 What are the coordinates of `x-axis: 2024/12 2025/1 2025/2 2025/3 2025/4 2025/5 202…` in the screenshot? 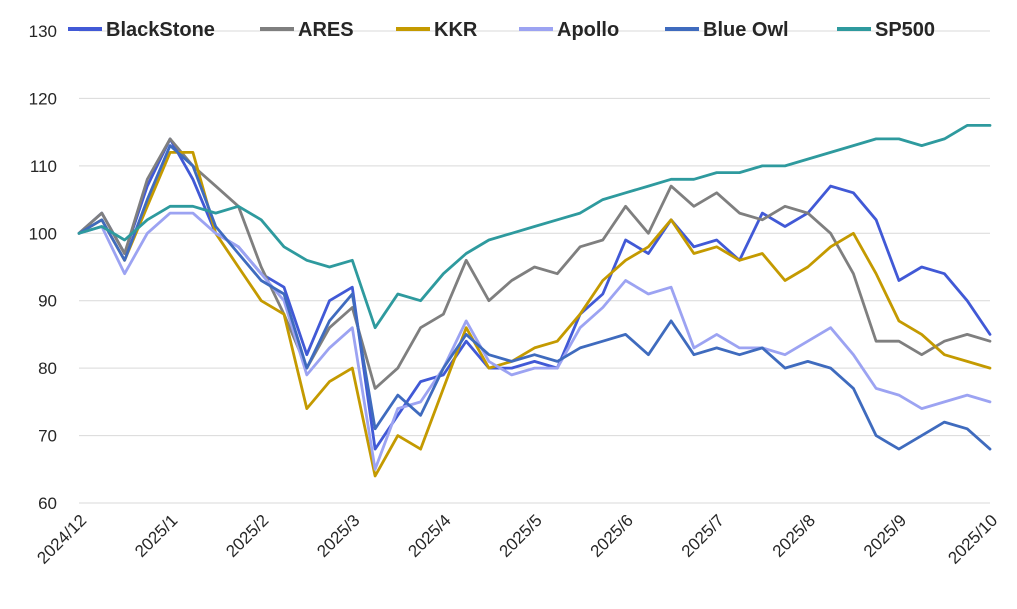 It's located at (517, 535).